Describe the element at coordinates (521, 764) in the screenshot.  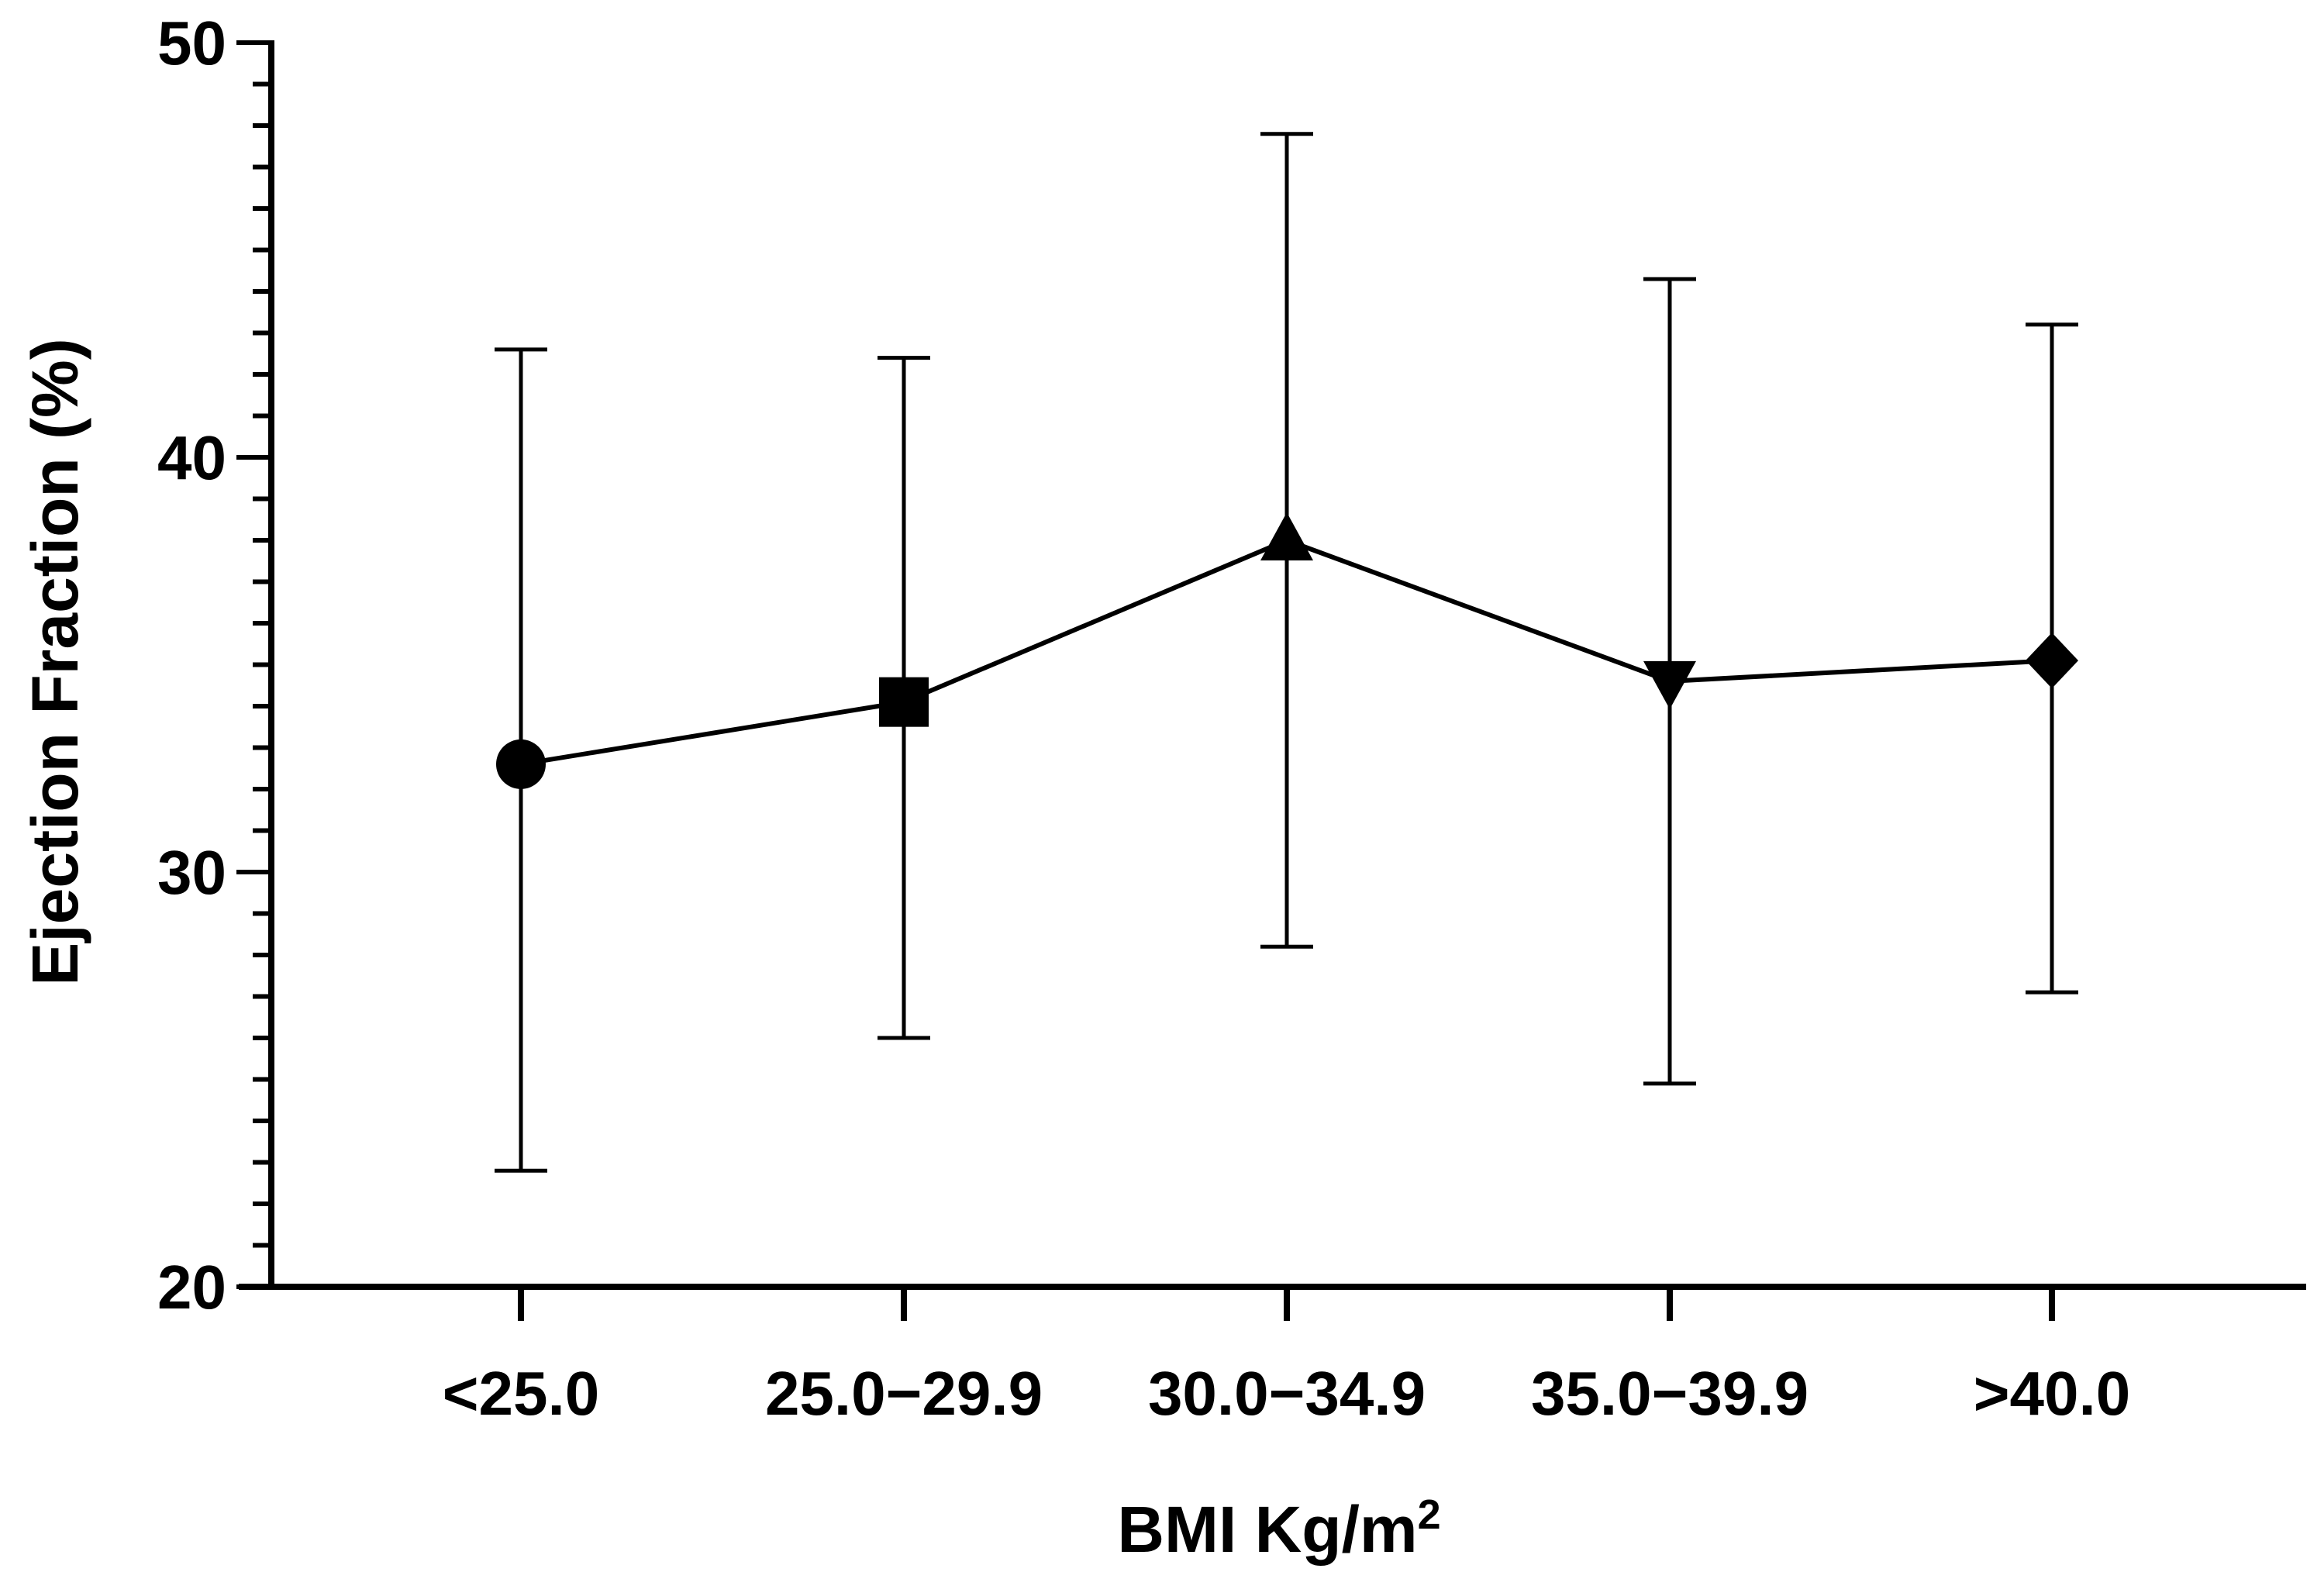
I see `marker-circle` at that location.